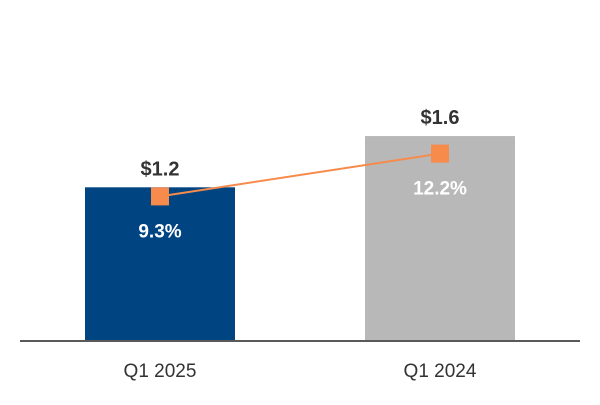 The image size is (600, 405). I want to click on line-value-label: 12.2%, so click(440, 189).